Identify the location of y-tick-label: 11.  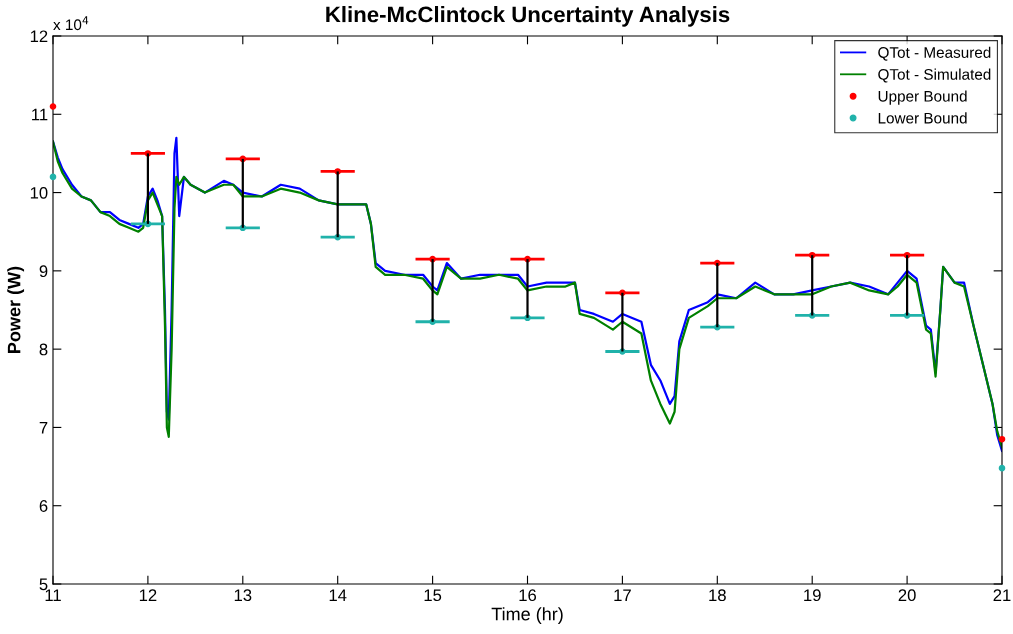
(40, 114).